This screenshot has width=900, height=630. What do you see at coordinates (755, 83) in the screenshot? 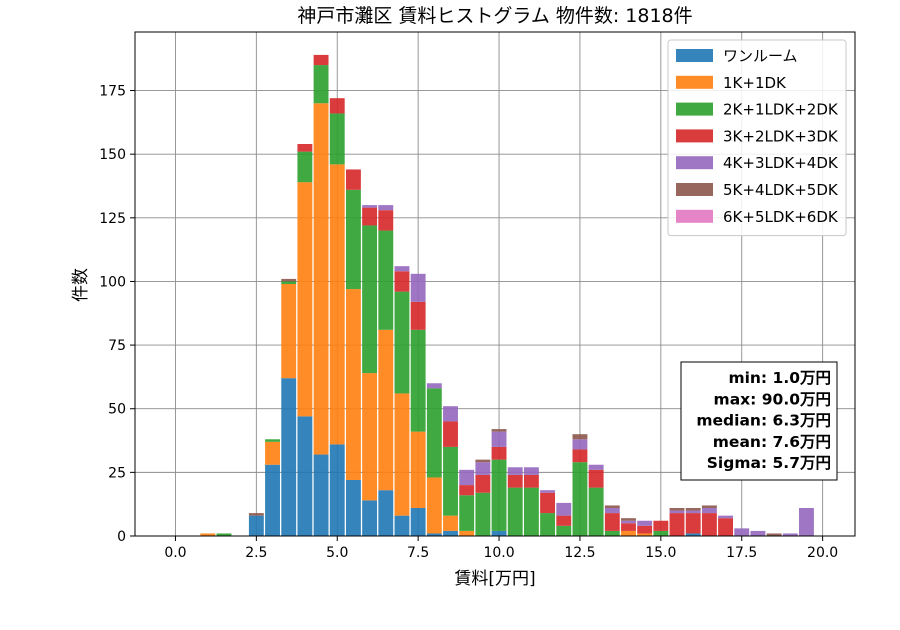
I see `legend-label: 1K+1DK` at bounding box center [755, 83].